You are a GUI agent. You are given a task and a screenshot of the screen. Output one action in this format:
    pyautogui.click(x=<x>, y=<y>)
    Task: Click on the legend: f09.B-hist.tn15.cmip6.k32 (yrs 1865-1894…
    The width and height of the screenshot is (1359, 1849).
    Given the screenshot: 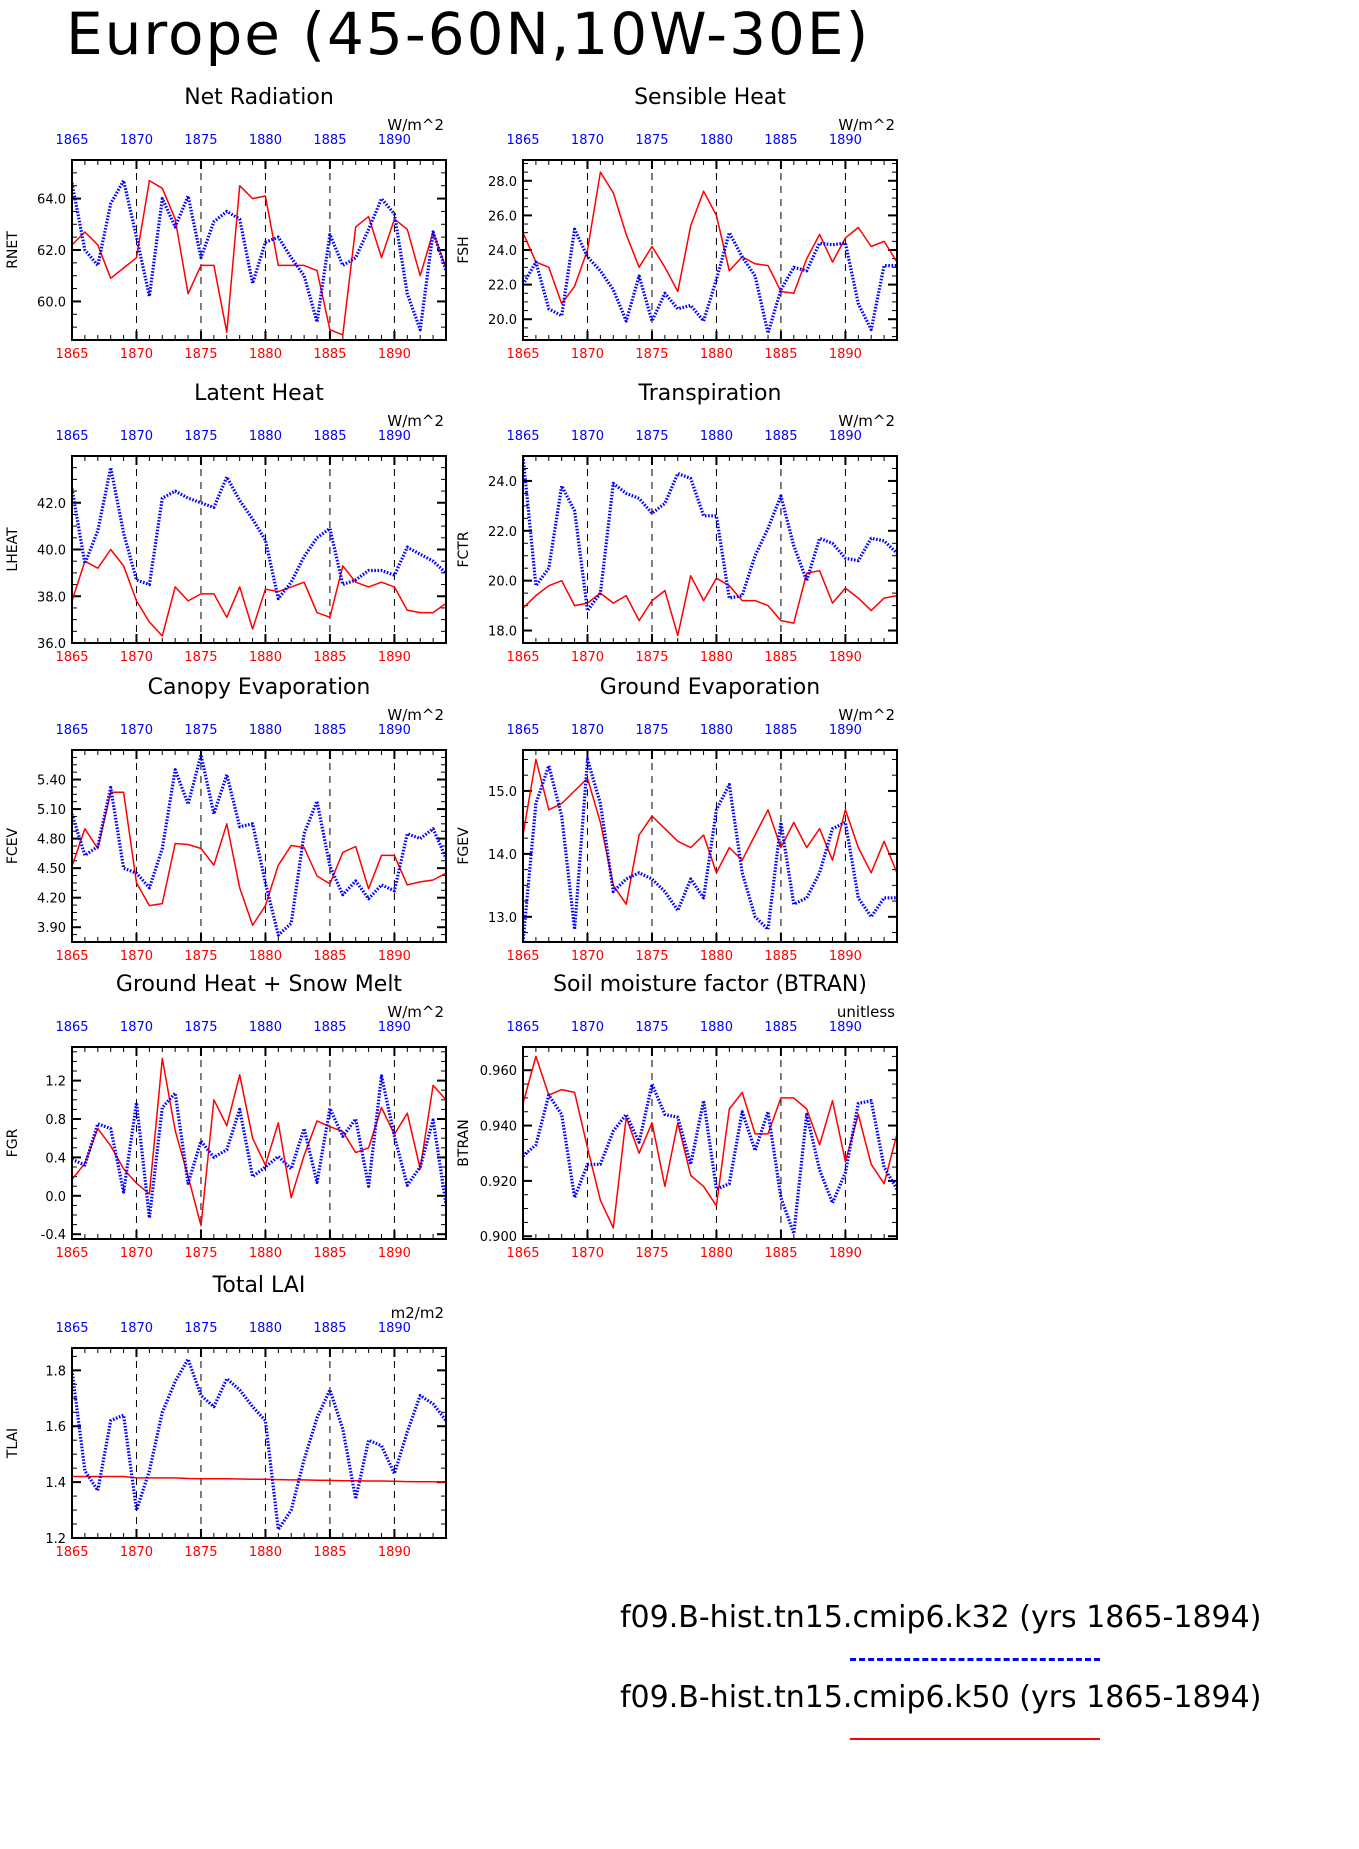 What is the action you would take?
    pyautogui.click(x=989, y=1680)
    